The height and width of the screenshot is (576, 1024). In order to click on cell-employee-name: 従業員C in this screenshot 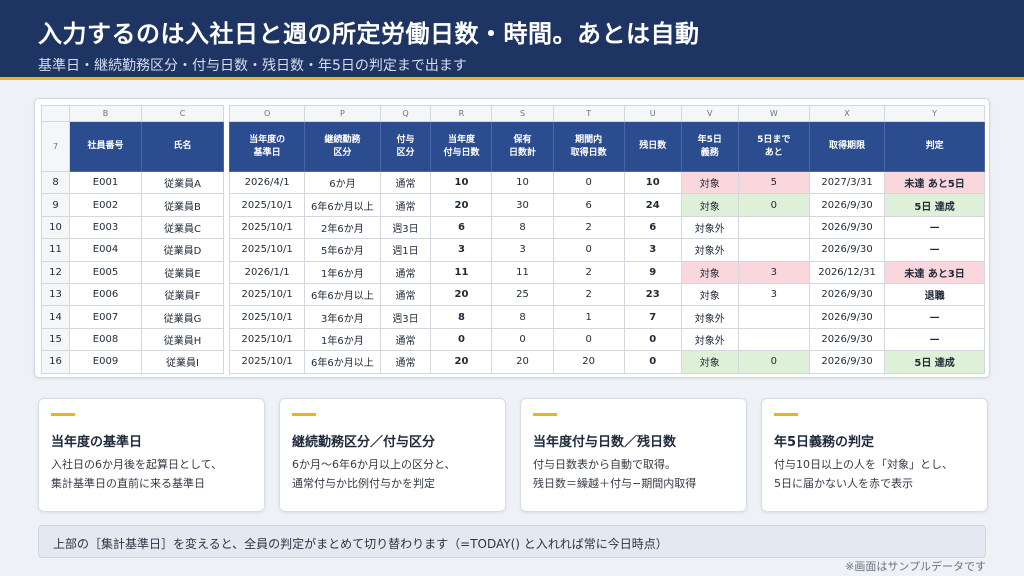, I will do `click(182, 227)`.